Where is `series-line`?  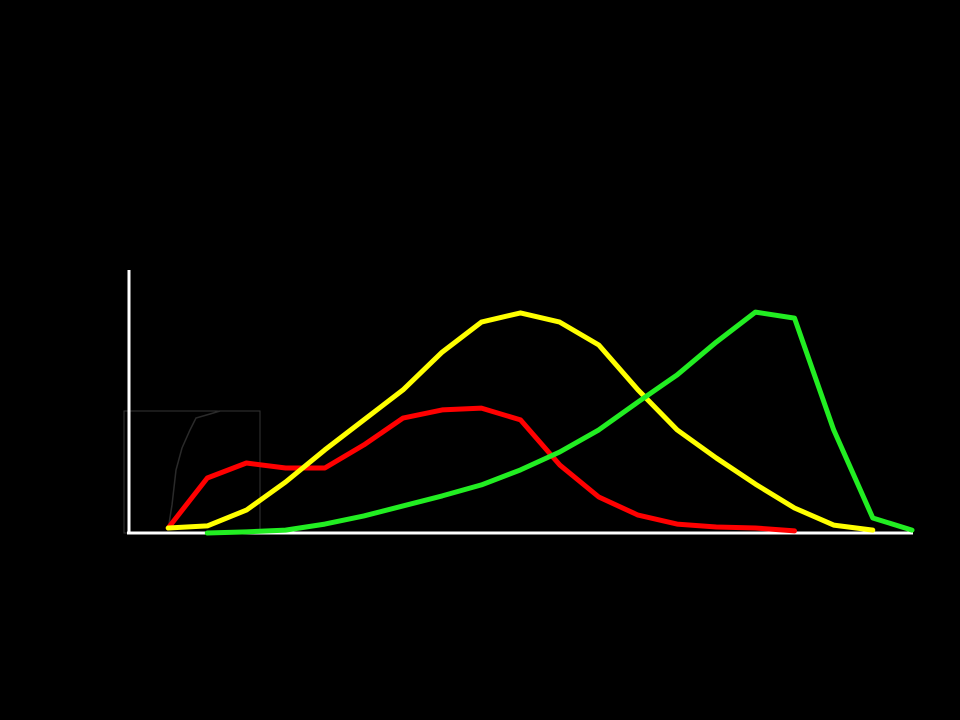
series-line is located at coordinates (481, 469).